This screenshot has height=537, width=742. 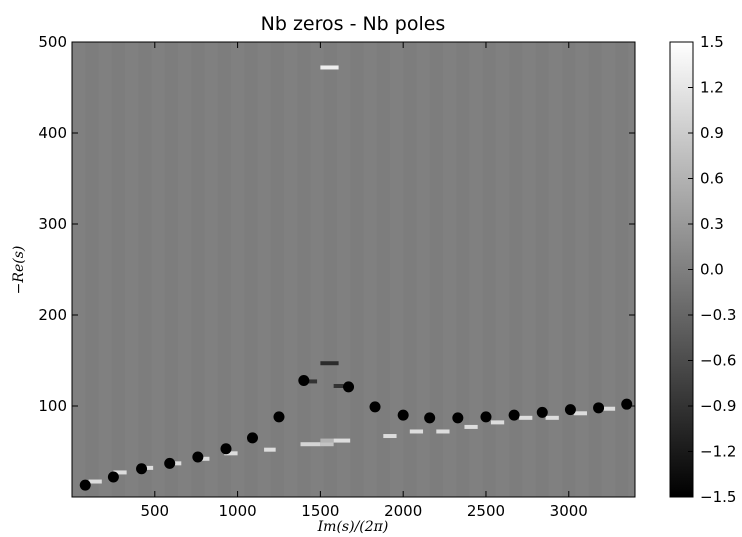 I want to click on x-tick-label: 1500, so click(x=320, y=511).